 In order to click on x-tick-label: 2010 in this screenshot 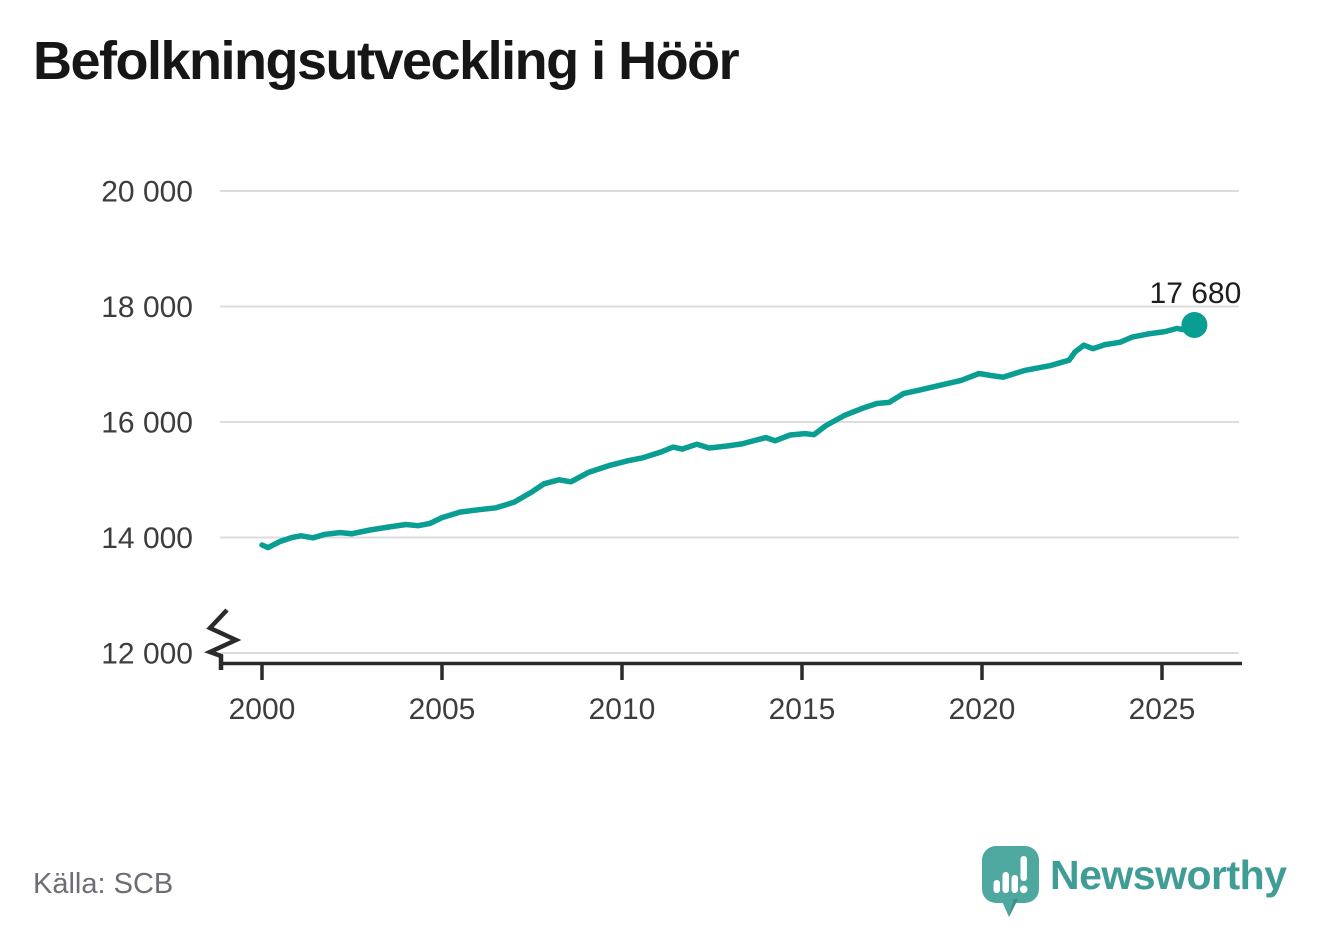, I will do `click(622, 709)`.